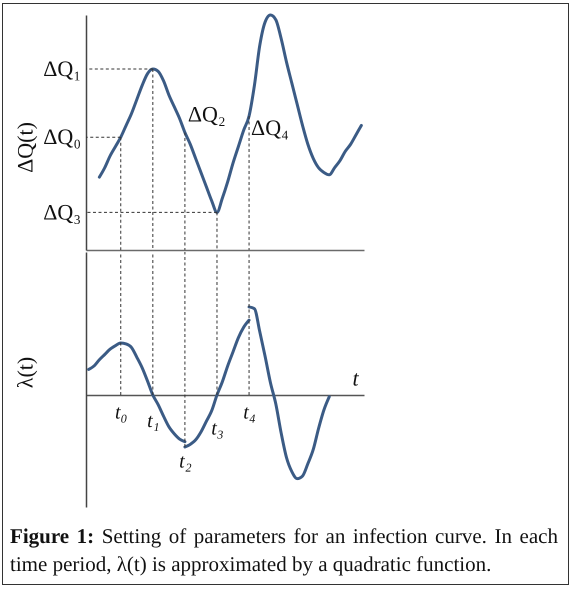 The width and height of the screenshot is (572, 589). I want to click on x-tick-label: t₃, so click(217, 429).